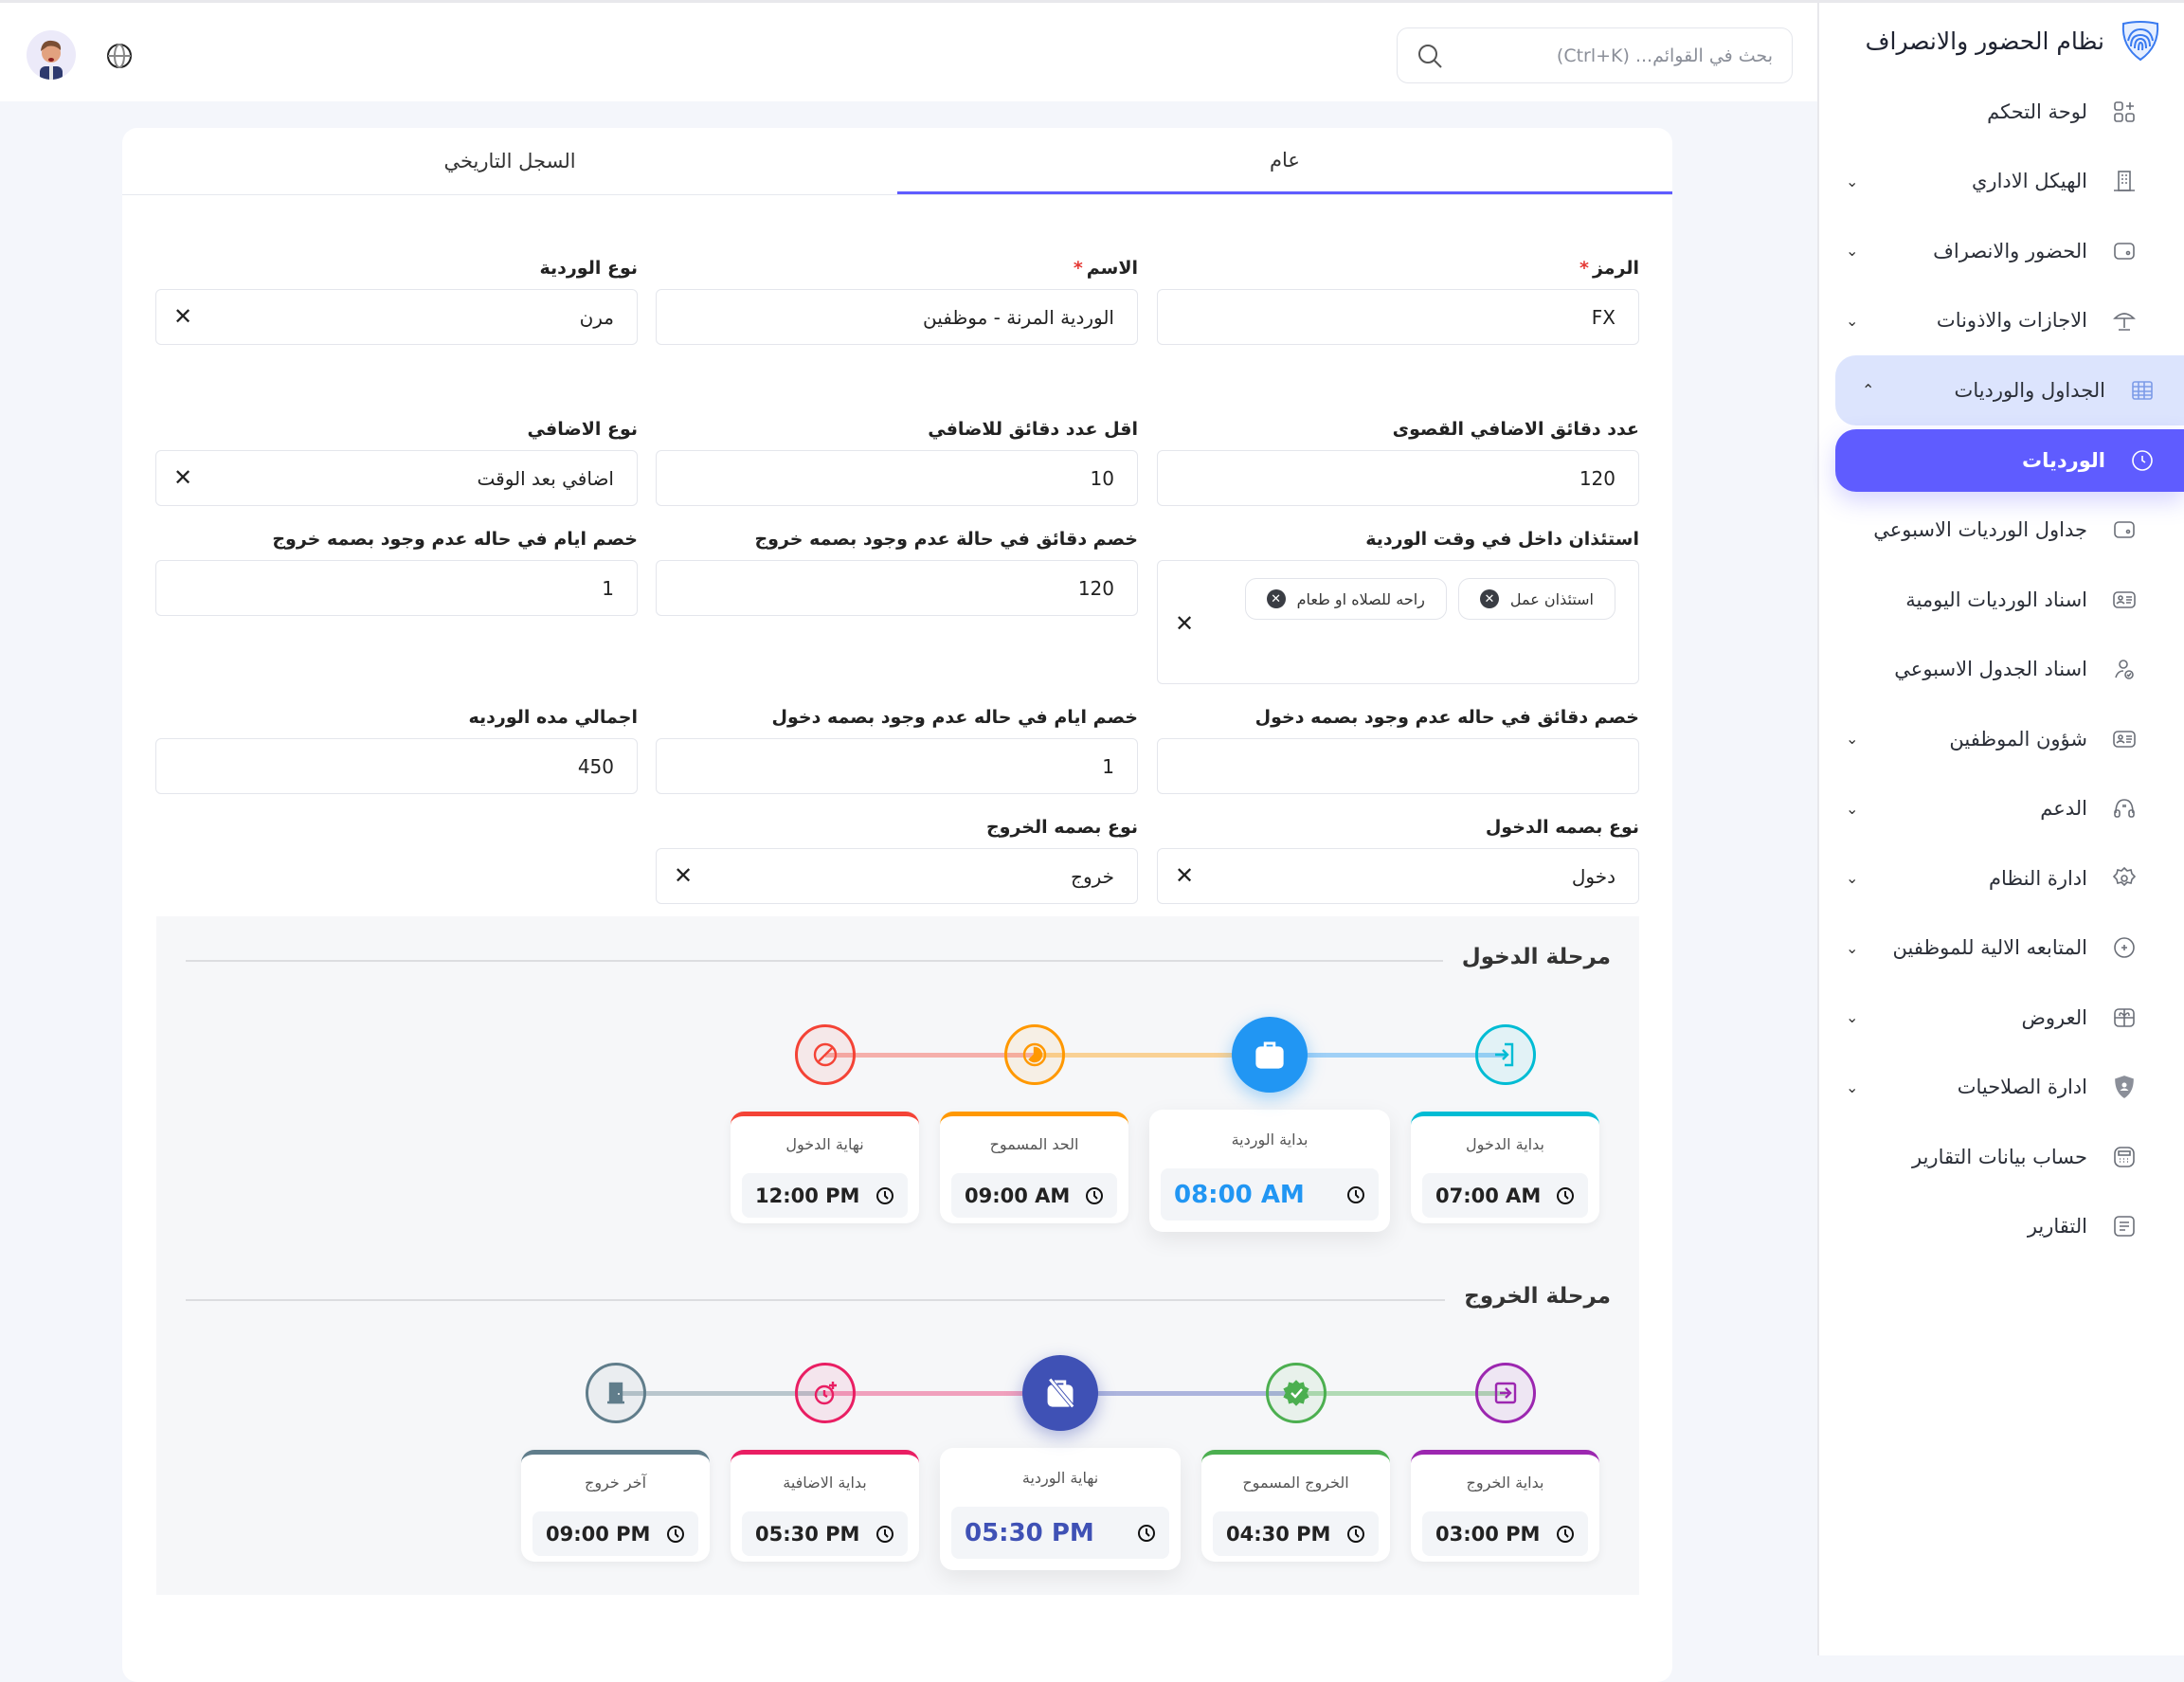 Image resolution: width=2184 pixels, height=1682 pixels. Describe the element at coordinates (1398, 478) in the screenshot. I see `max-overtime-input: 120` at that location.